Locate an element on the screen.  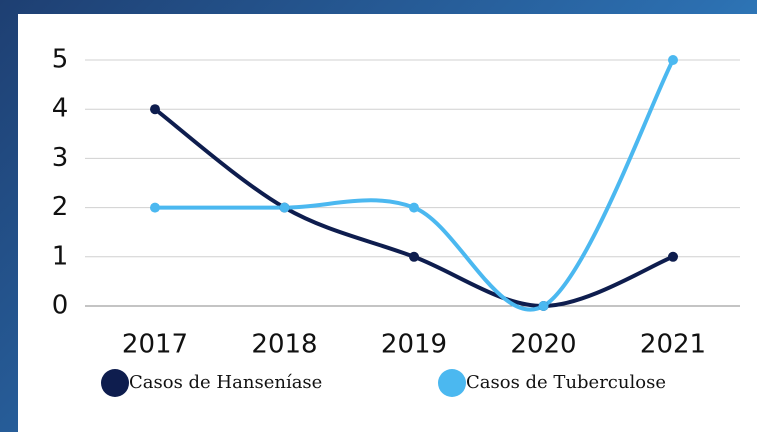
y-tick-label: 0 is located at coordinates (60, 306).